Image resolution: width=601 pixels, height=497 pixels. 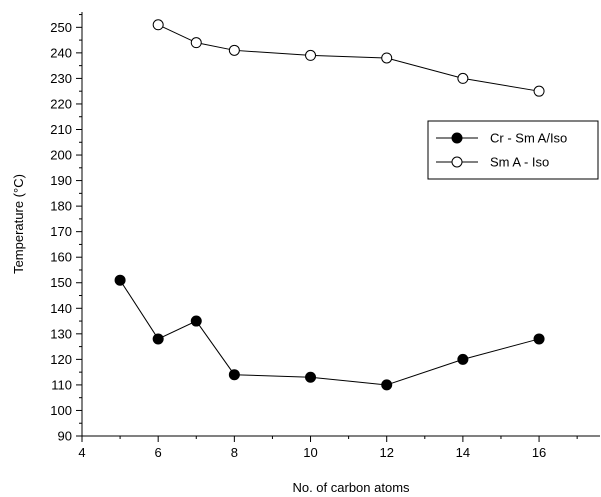 What do you see at coordinates (61, 103) in the screenshot?
I see `y-tick-label: 220` at bounding box center [61, 103].